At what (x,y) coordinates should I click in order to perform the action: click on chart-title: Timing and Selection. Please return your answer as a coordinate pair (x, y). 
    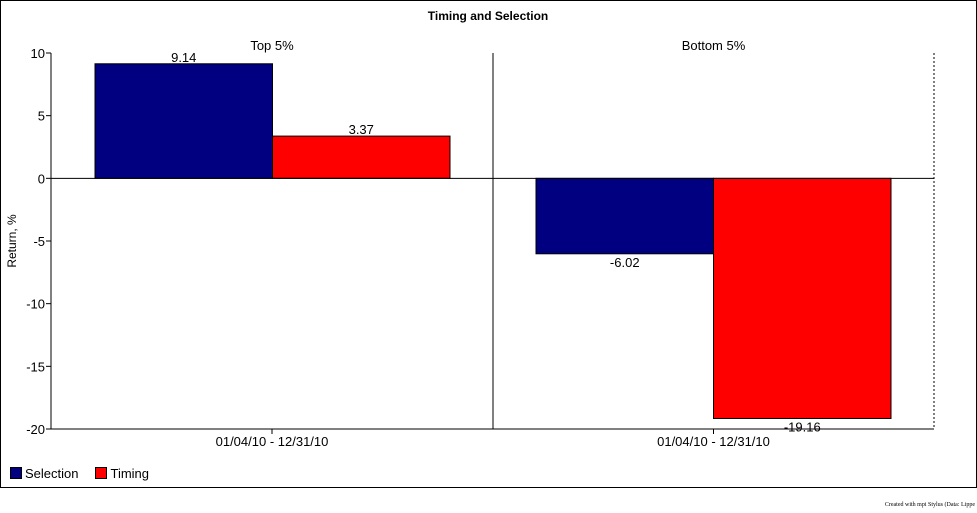
    Looking at the image, I should click on (488, 16).